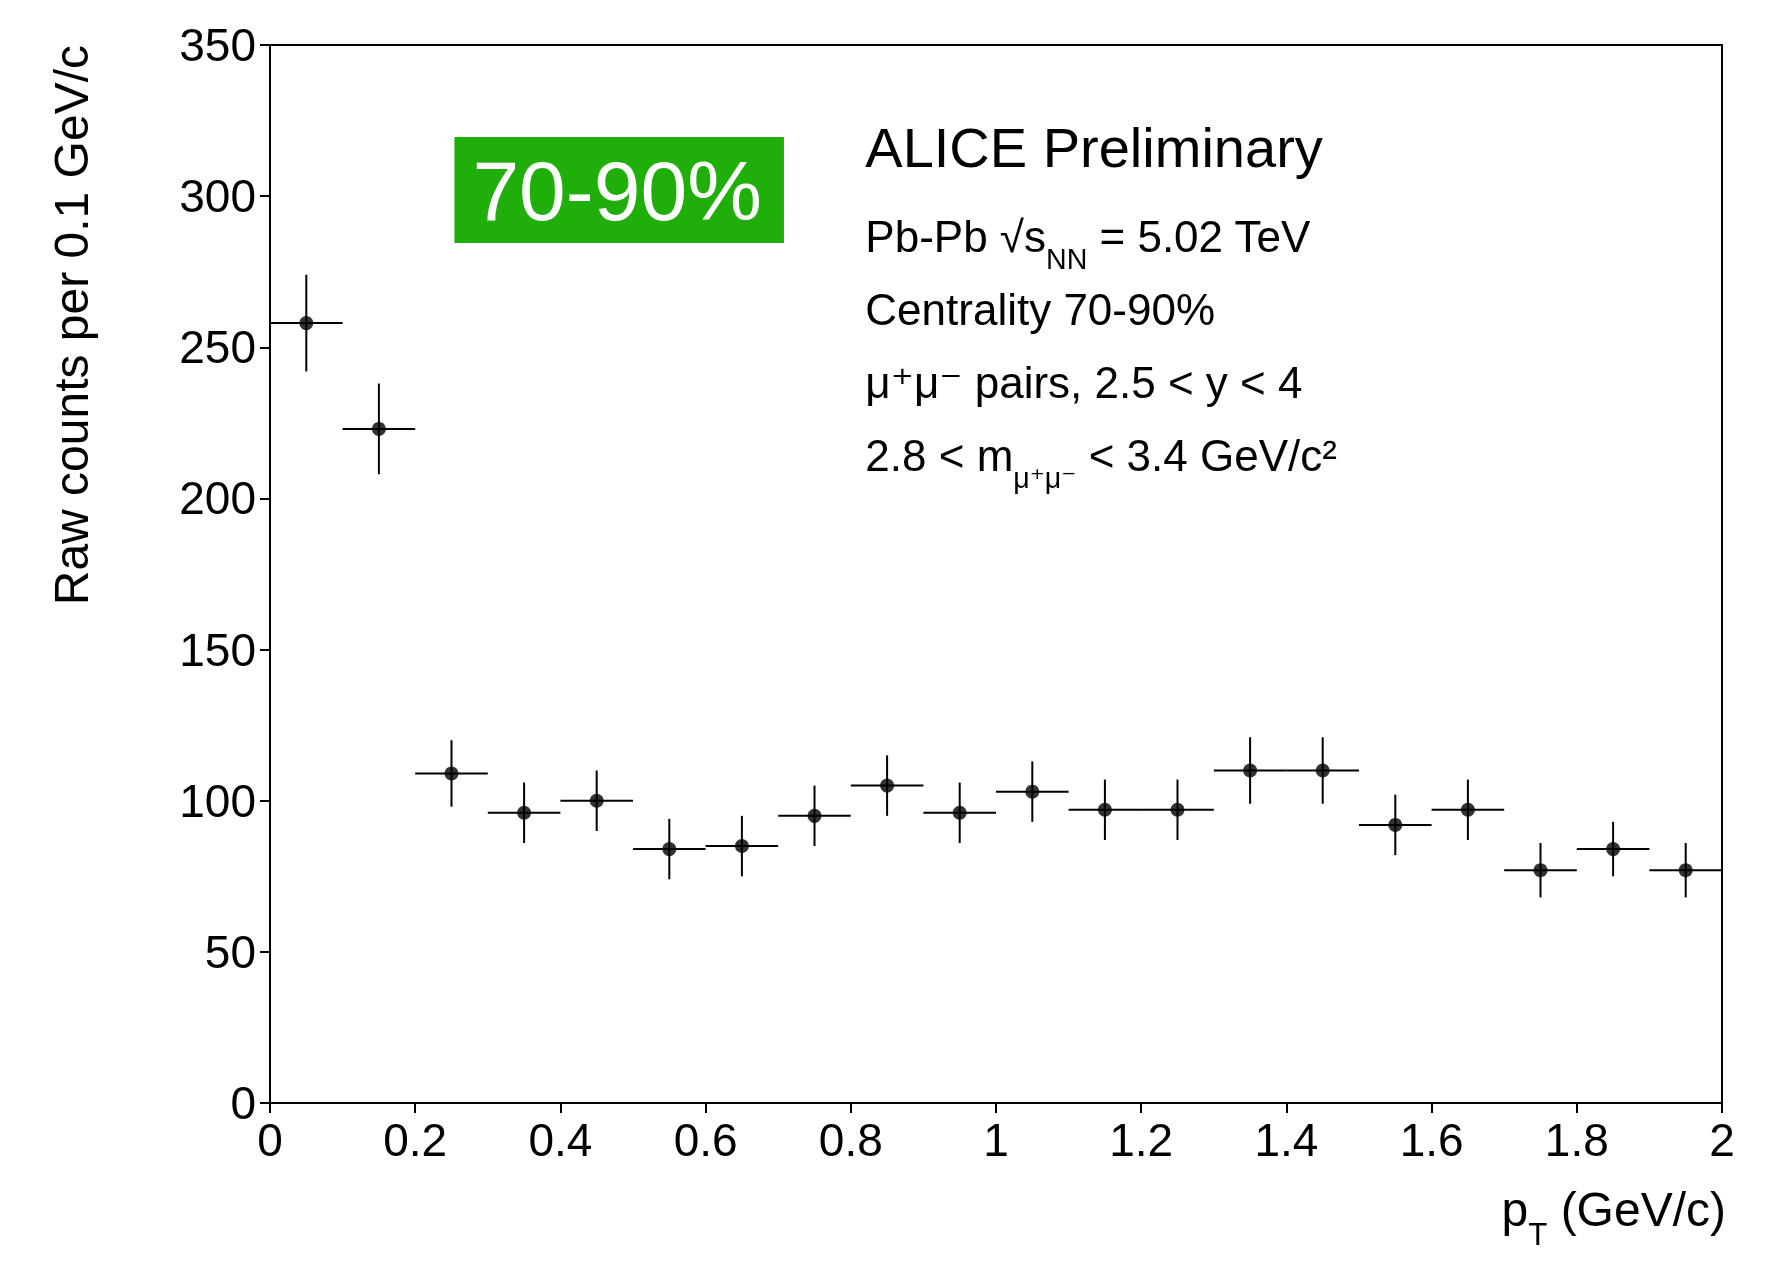 This screenshot has width=1768, height=1279. What do you see at coordinates (1286, 1140) in the screenshot?
I see `x-tick-label: 1.4` at bounding box center [1286, 1140].